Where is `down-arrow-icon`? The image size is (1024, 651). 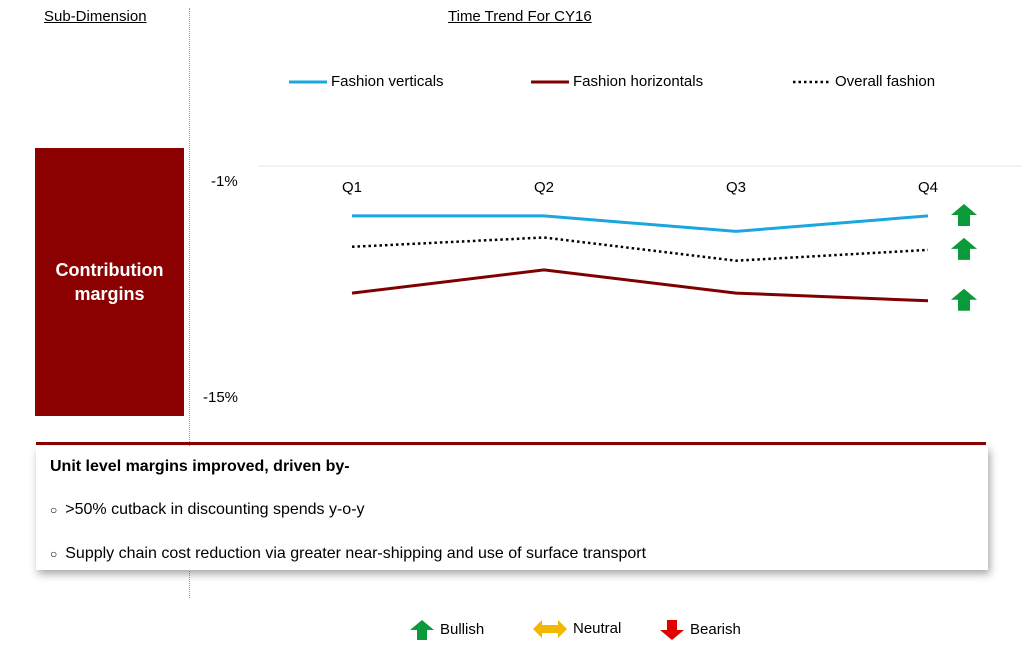 down-arrow-icon is located at coordinates (672, 630).